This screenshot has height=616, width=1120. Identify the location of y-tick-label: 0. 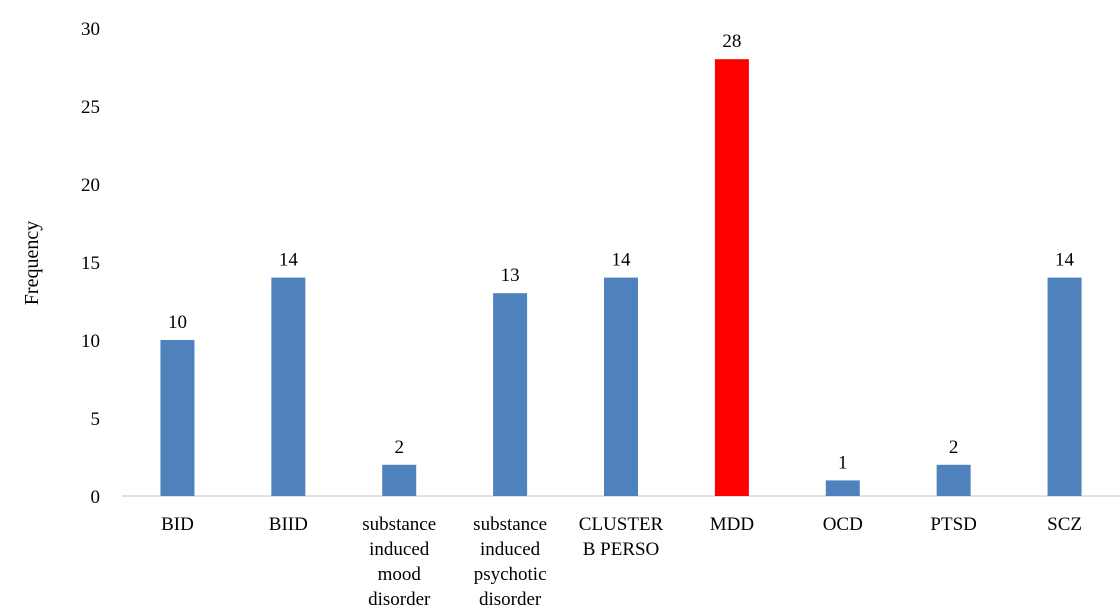
(96, 497).